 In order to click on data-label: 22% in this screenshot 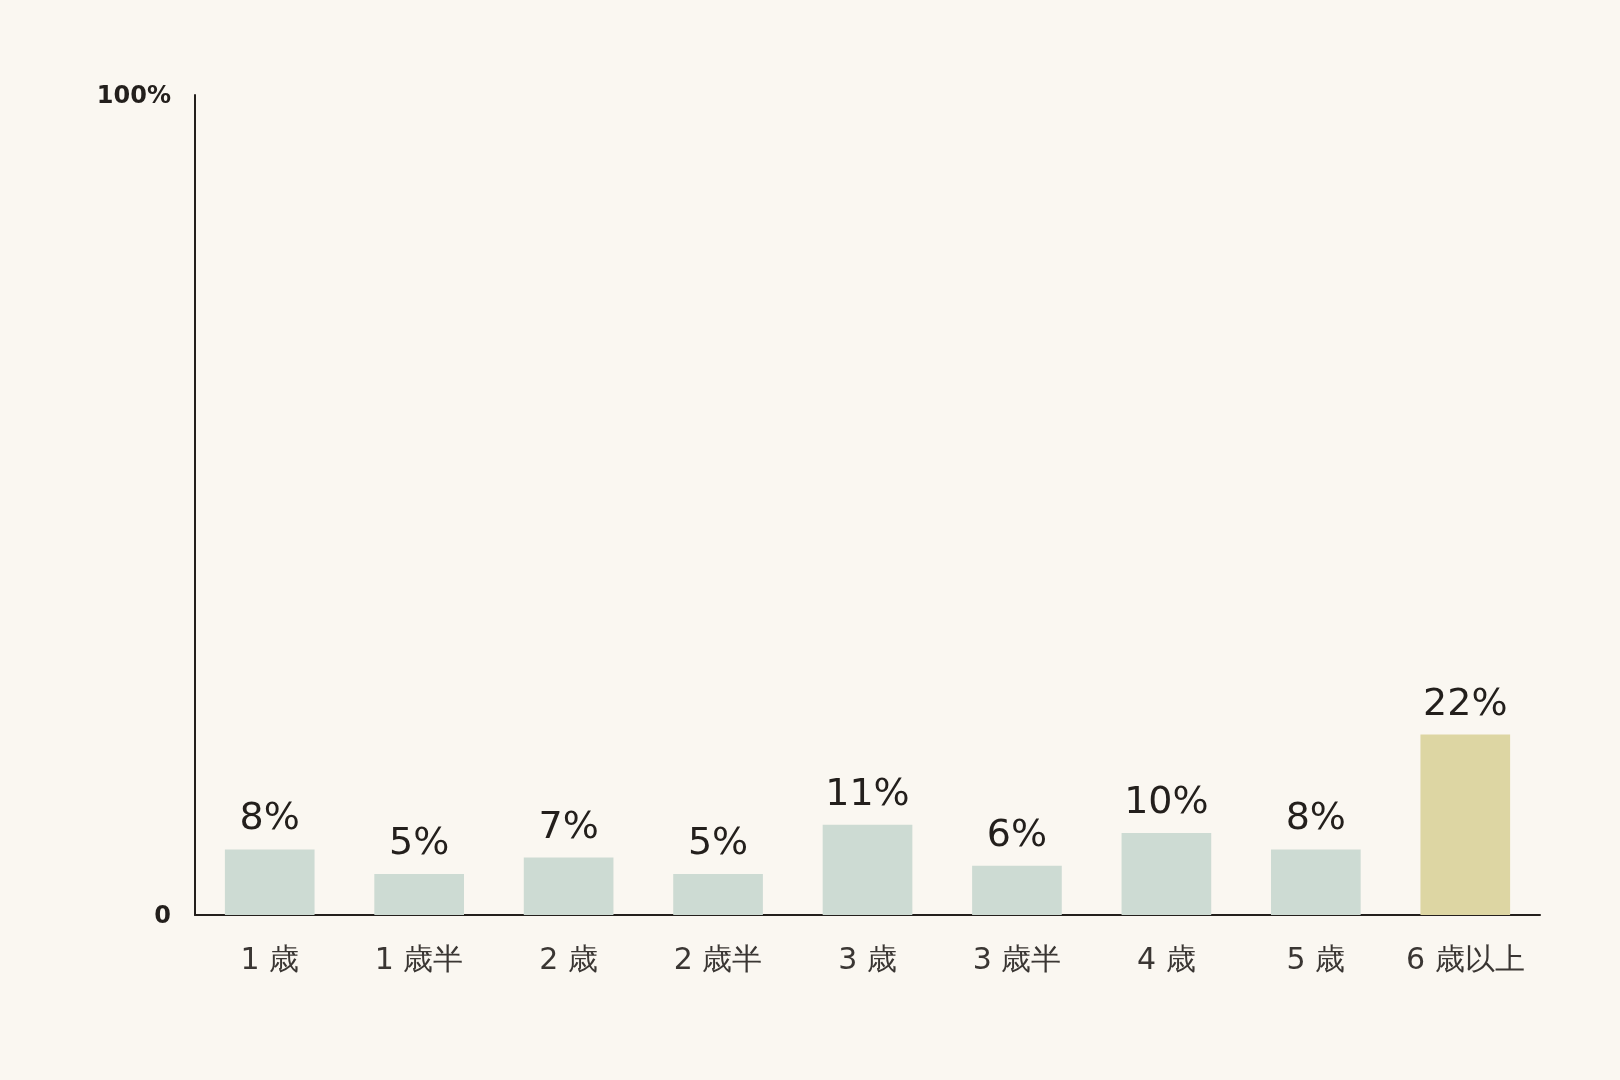, I will do `click(1465, 701)`.